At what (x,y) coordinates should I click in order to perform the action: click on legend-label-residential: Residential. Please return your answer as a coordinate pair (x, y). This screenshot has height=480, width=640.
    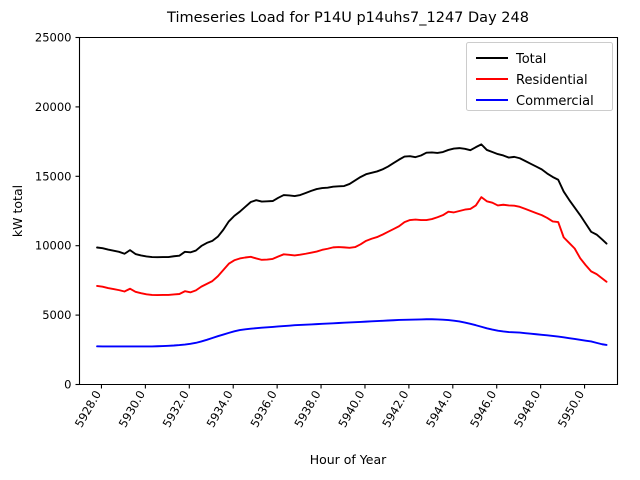
    Looking at the image, I should click on (552, 80).